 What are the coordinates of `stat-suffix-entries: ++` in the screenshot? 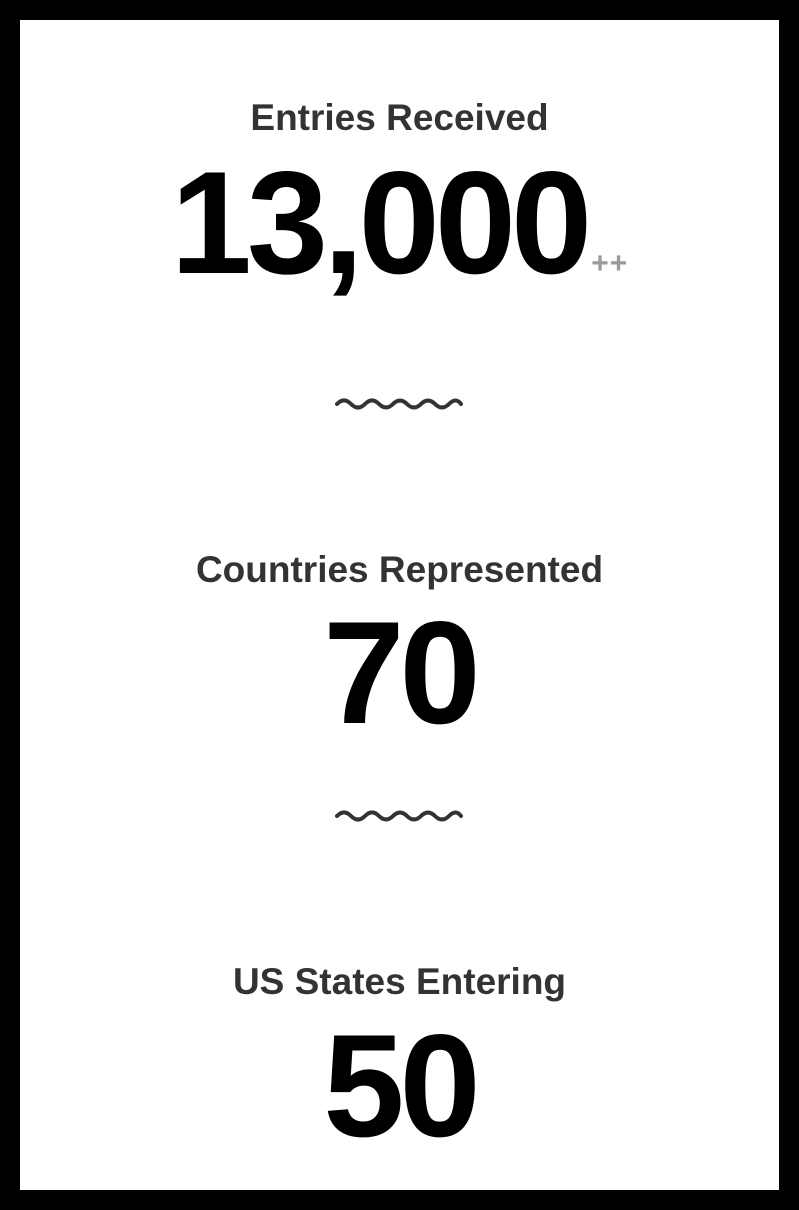 It's located at (610, 263).